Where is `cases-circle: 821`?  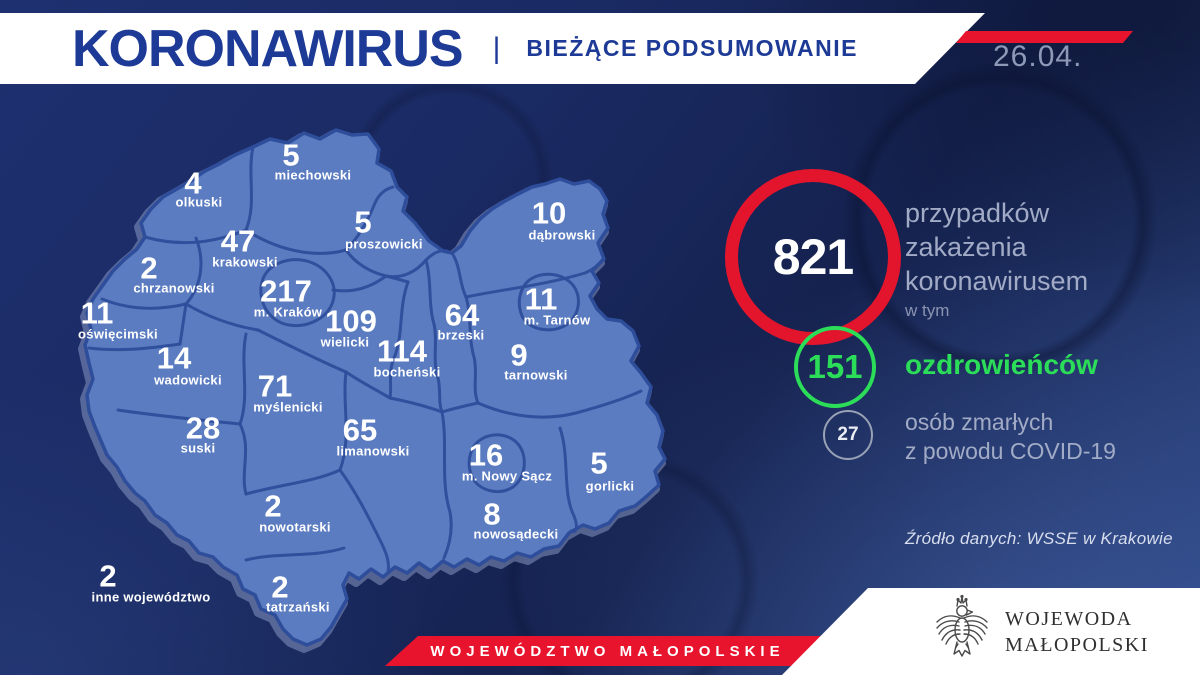 cases-circle: 821 is located at coordinates (813, 257).